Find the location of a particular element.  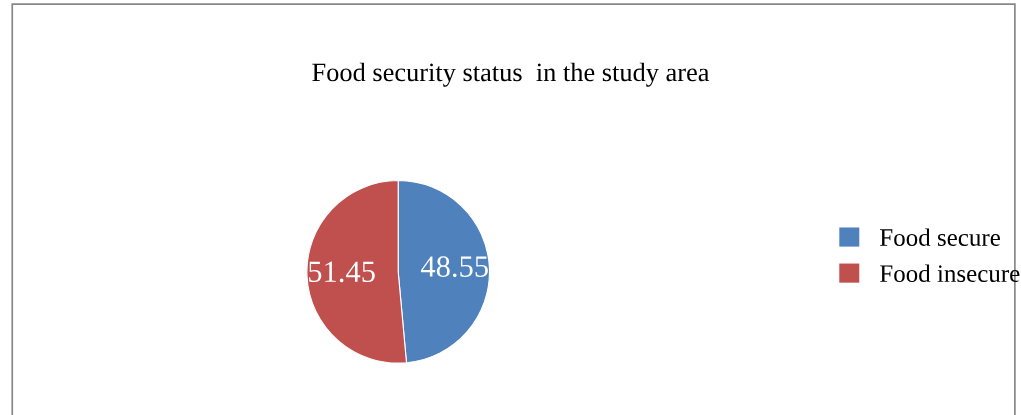

legend-label: Food insecure is located at coordinates (950, 273).